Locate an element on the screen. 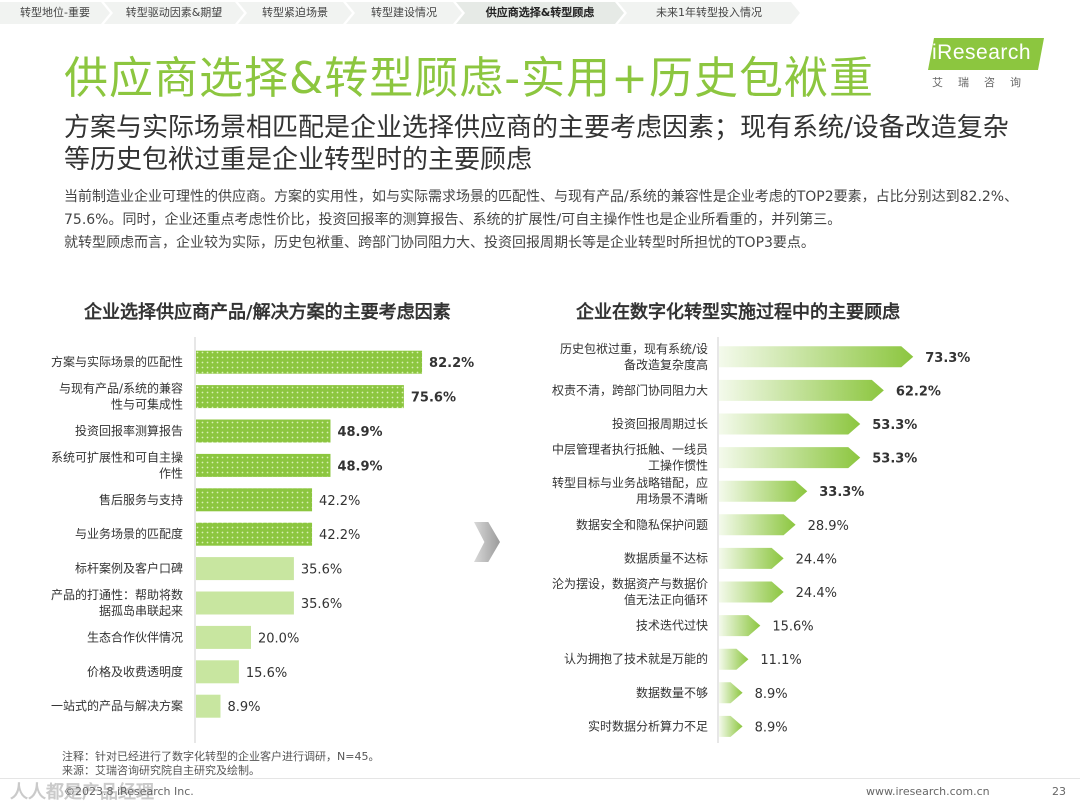 The width and height of the screenshot is (1080, 810). footer-copyright: ©2023.8 iResearch Inc. is located at coordinates (129, 791).